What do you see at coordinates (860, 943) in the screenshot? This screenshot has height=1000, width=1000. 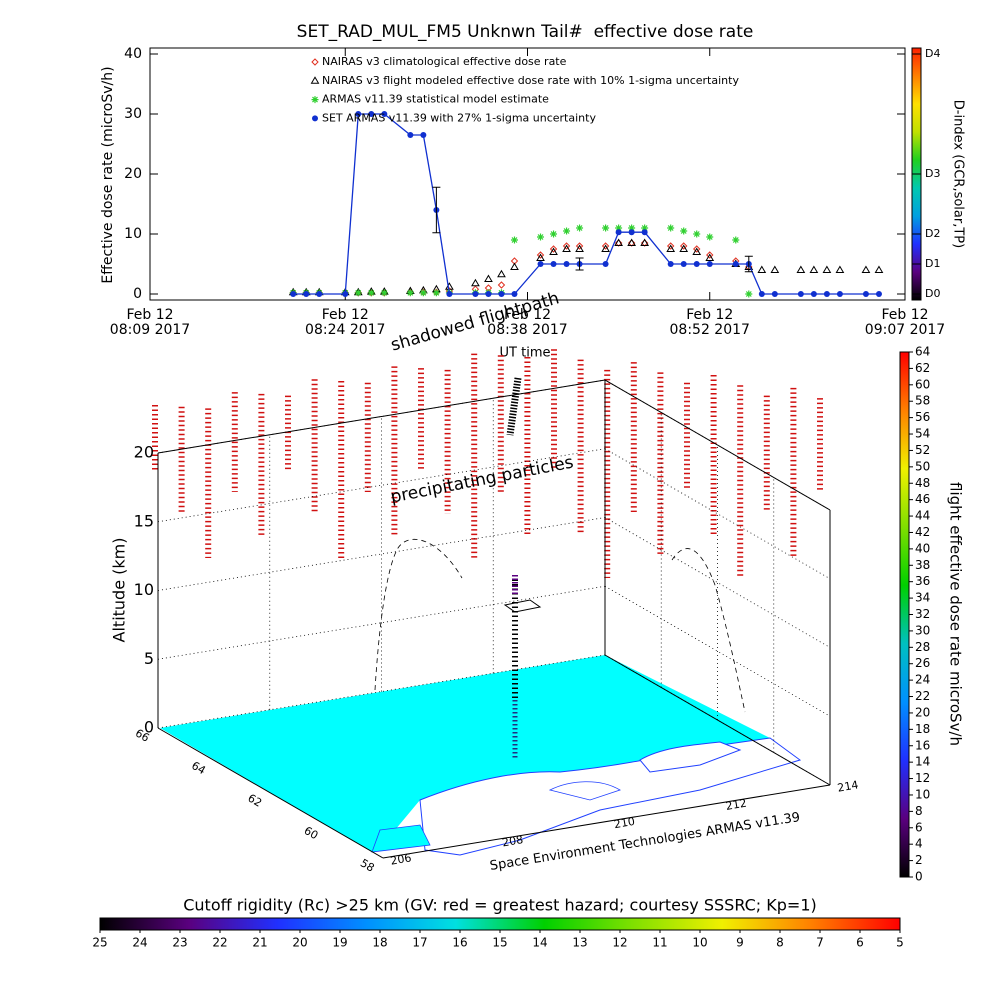 I see `colorbar-tick-label: 6` at bounding box center [860, 943].